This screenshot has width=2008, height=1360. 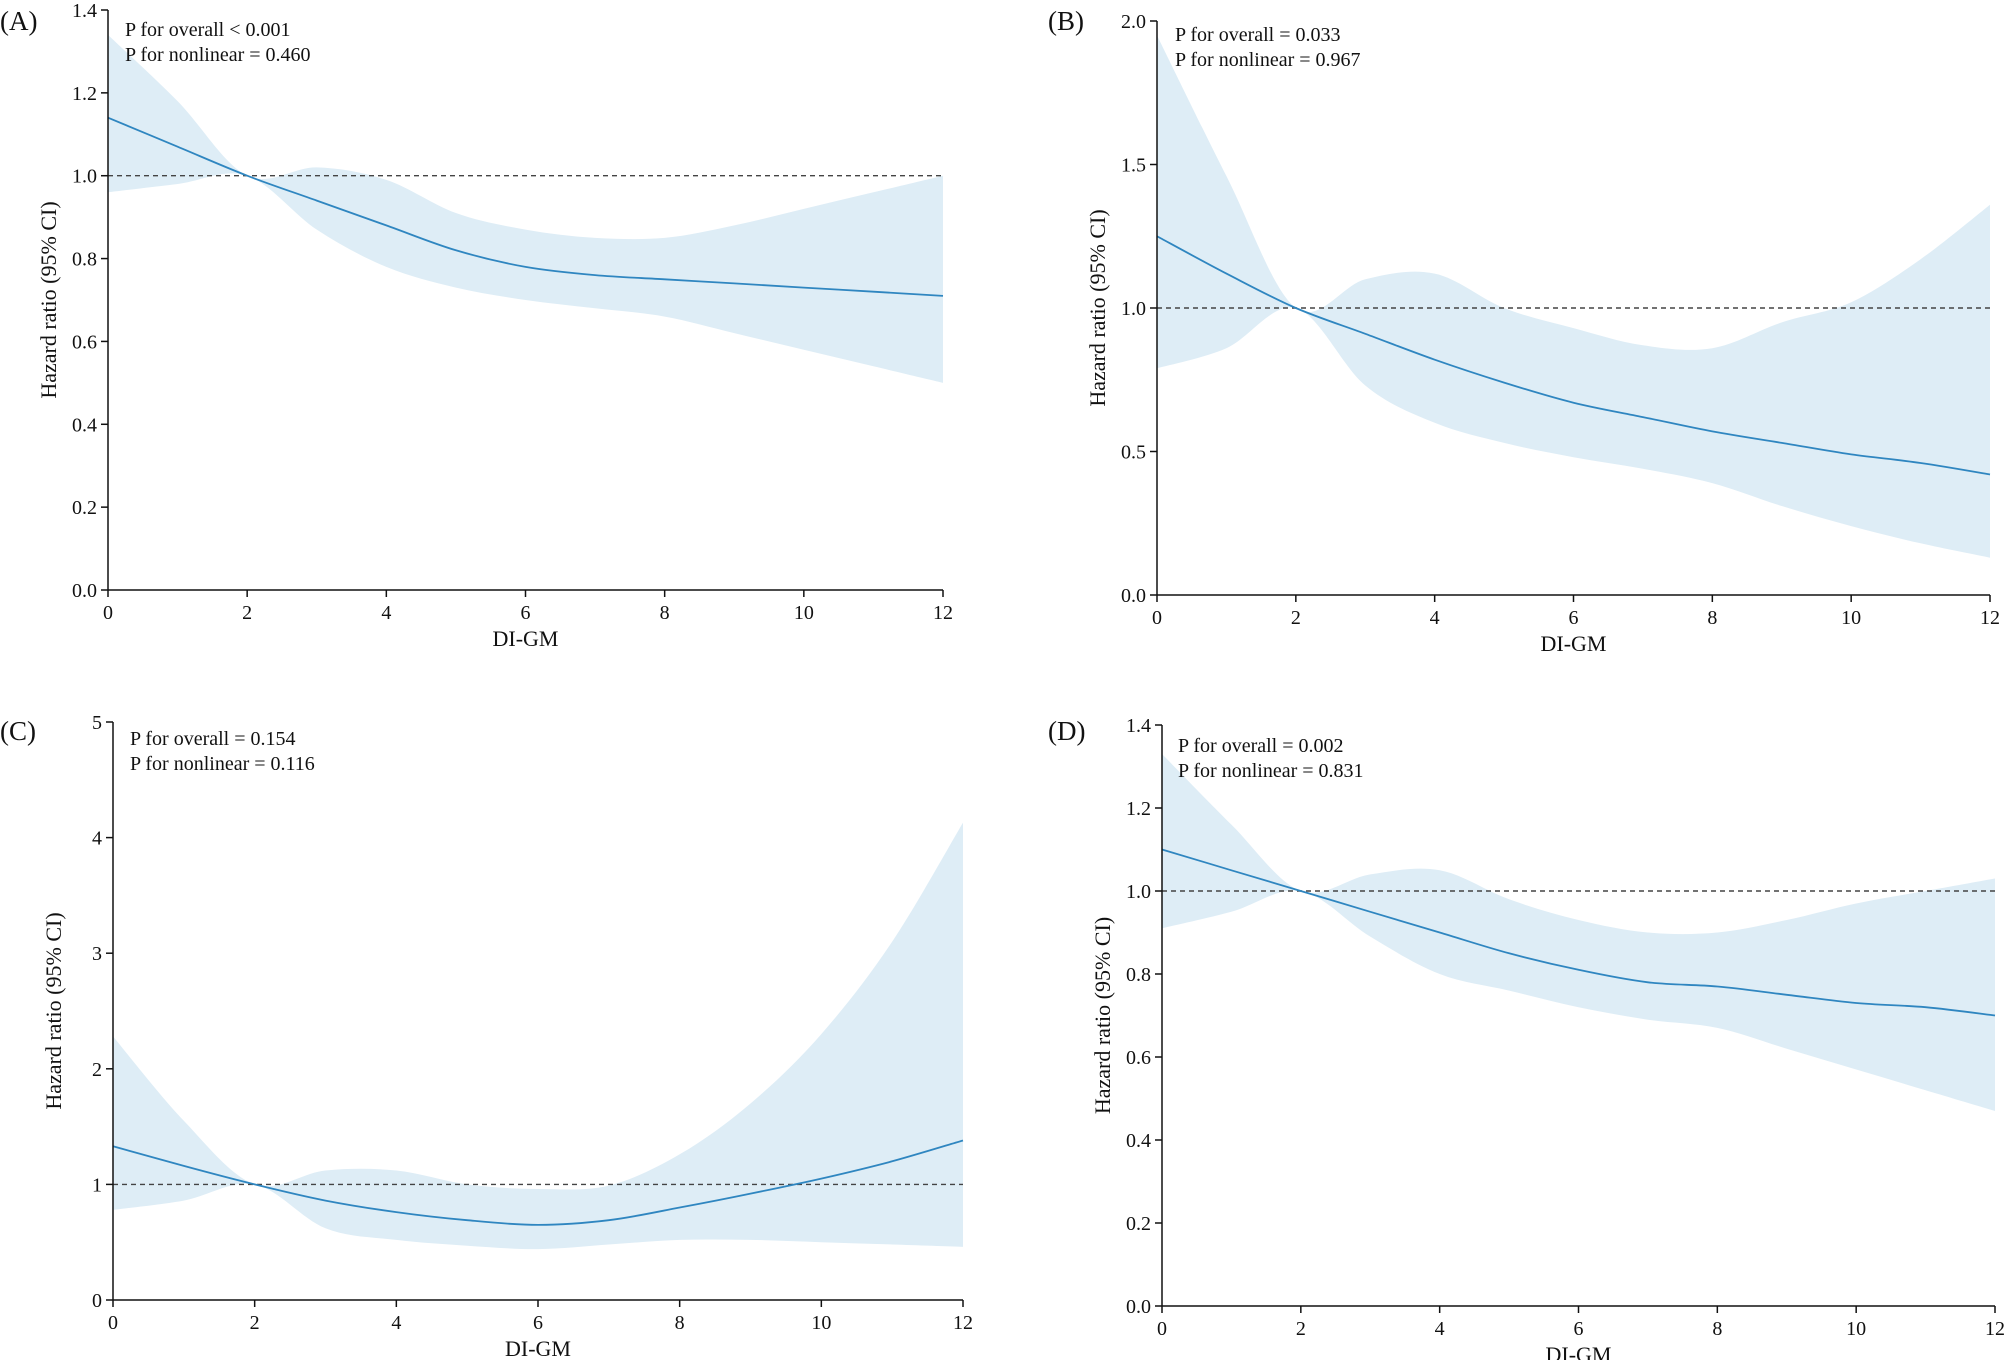 I want to click on p-overall-annotation: P for overall = 0.002, so click(x=1261, y=746).